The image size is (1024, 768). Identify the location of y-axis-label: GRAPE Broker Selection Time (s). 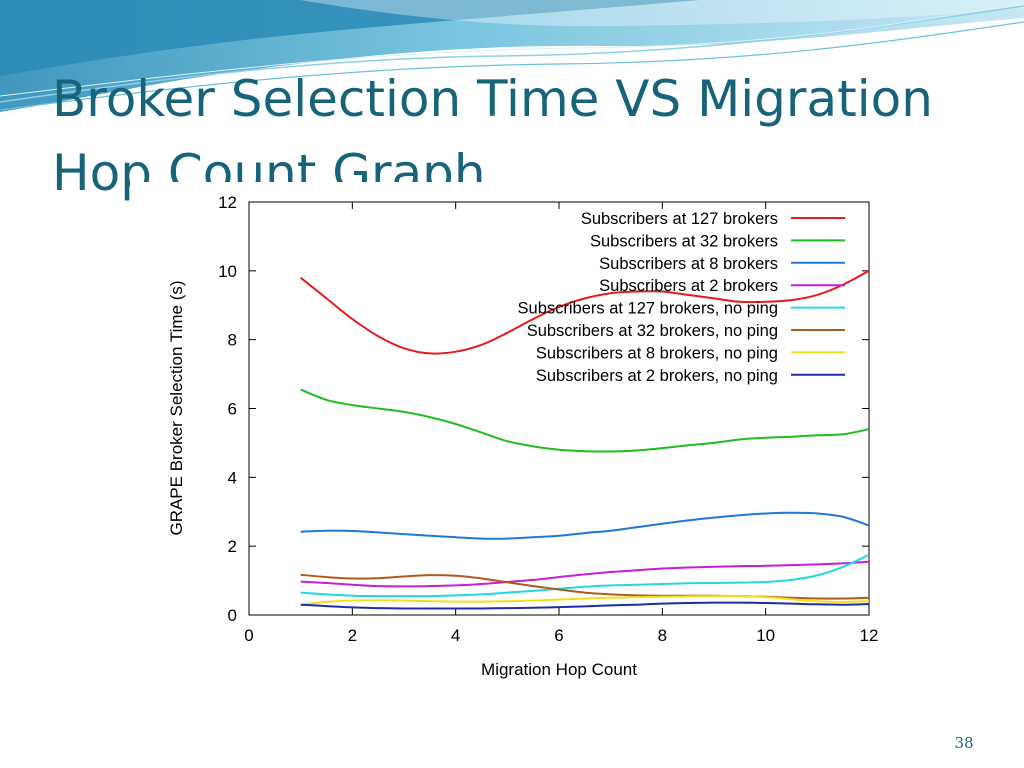
(176, 407).